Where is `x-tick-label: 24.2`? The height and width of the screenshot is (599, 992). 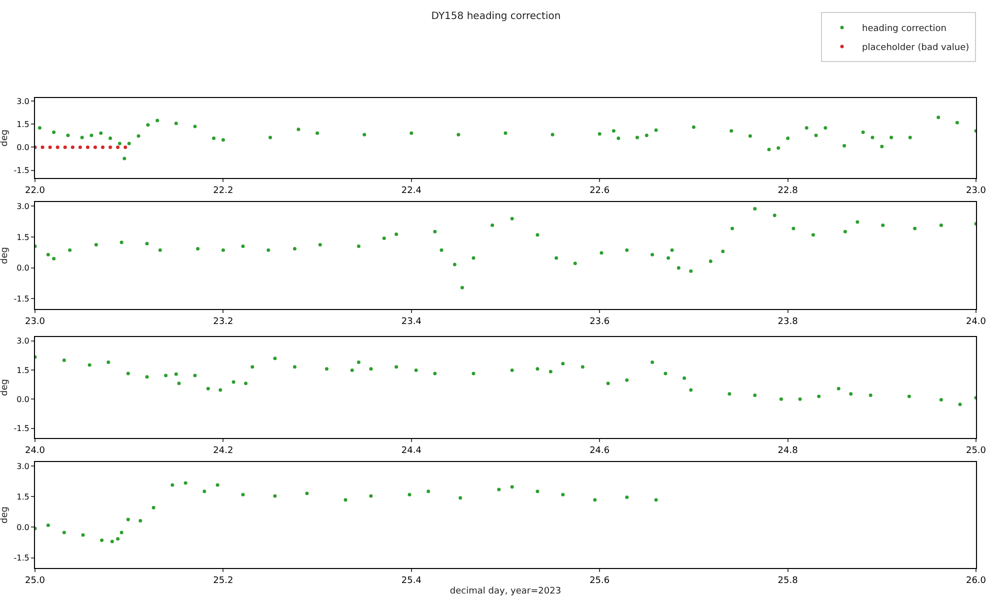
x-tick-label: 24.2 is located at coordinates (223, 451).